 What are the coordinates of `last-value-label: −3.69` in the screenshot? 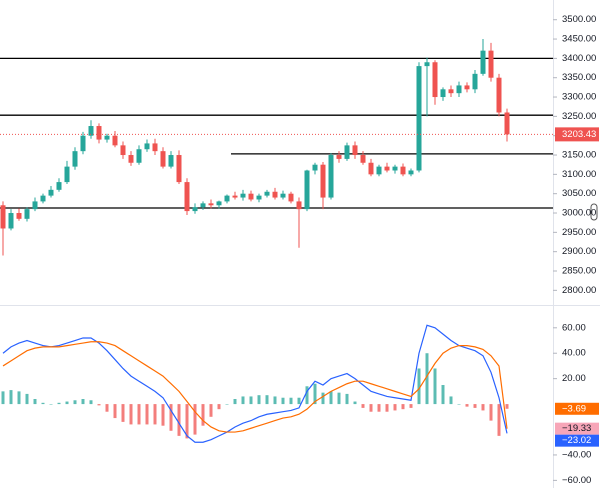 It's located at (574, 408).